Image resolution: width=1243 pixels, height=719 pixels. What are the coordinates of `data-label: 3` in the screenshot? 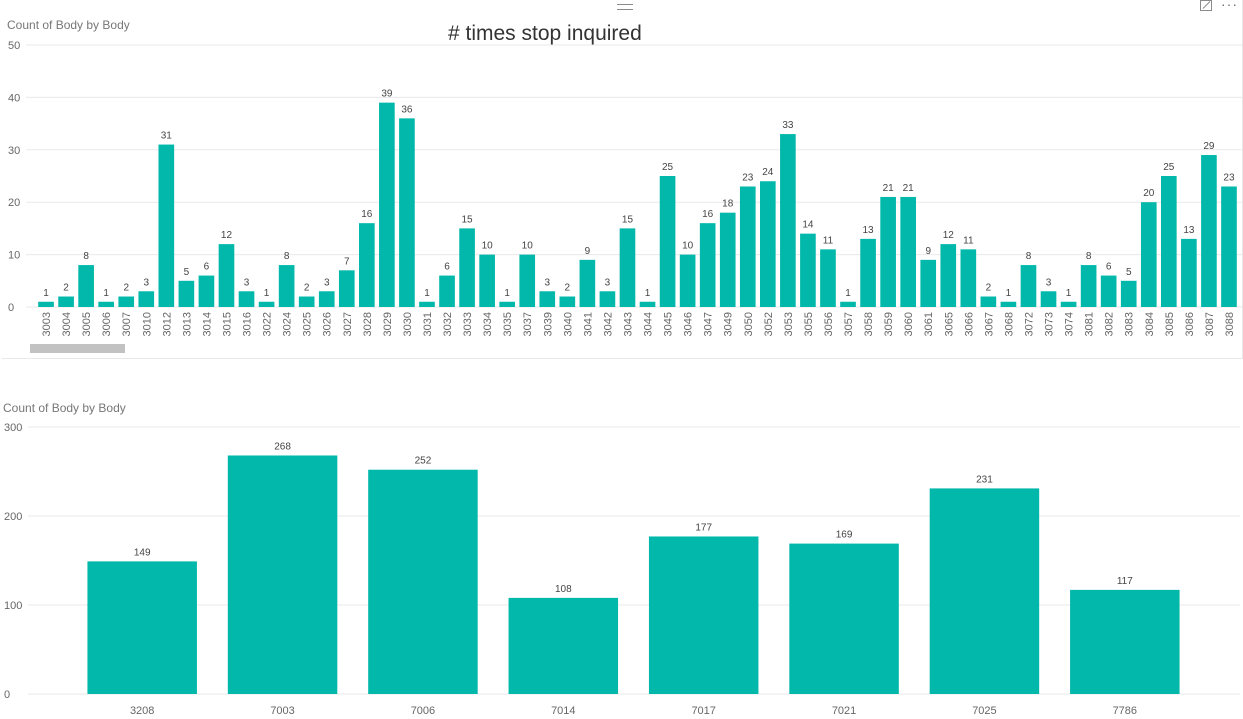 It's located at (608, 282).